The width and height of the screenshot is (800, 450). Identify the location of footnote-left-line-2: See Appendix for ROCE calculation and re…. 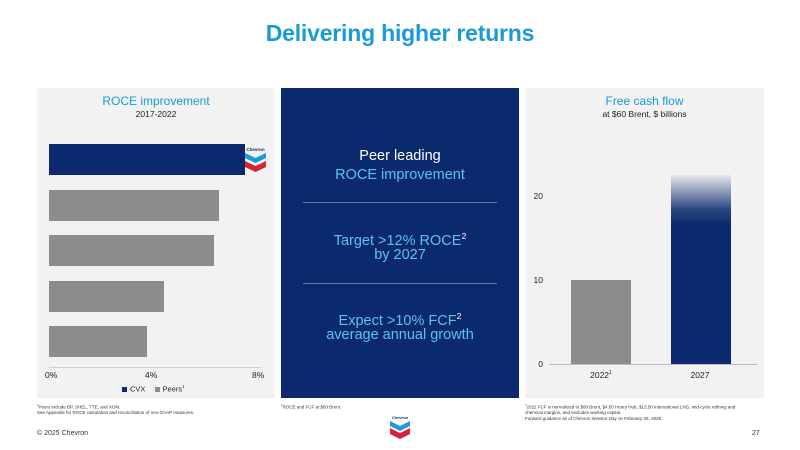
(116, 412).